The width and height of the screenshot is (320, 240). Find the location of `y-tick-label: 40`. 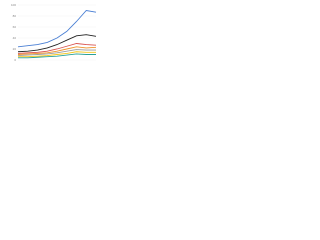

y-tick-label: 40 is located at coordinates (15, 38).